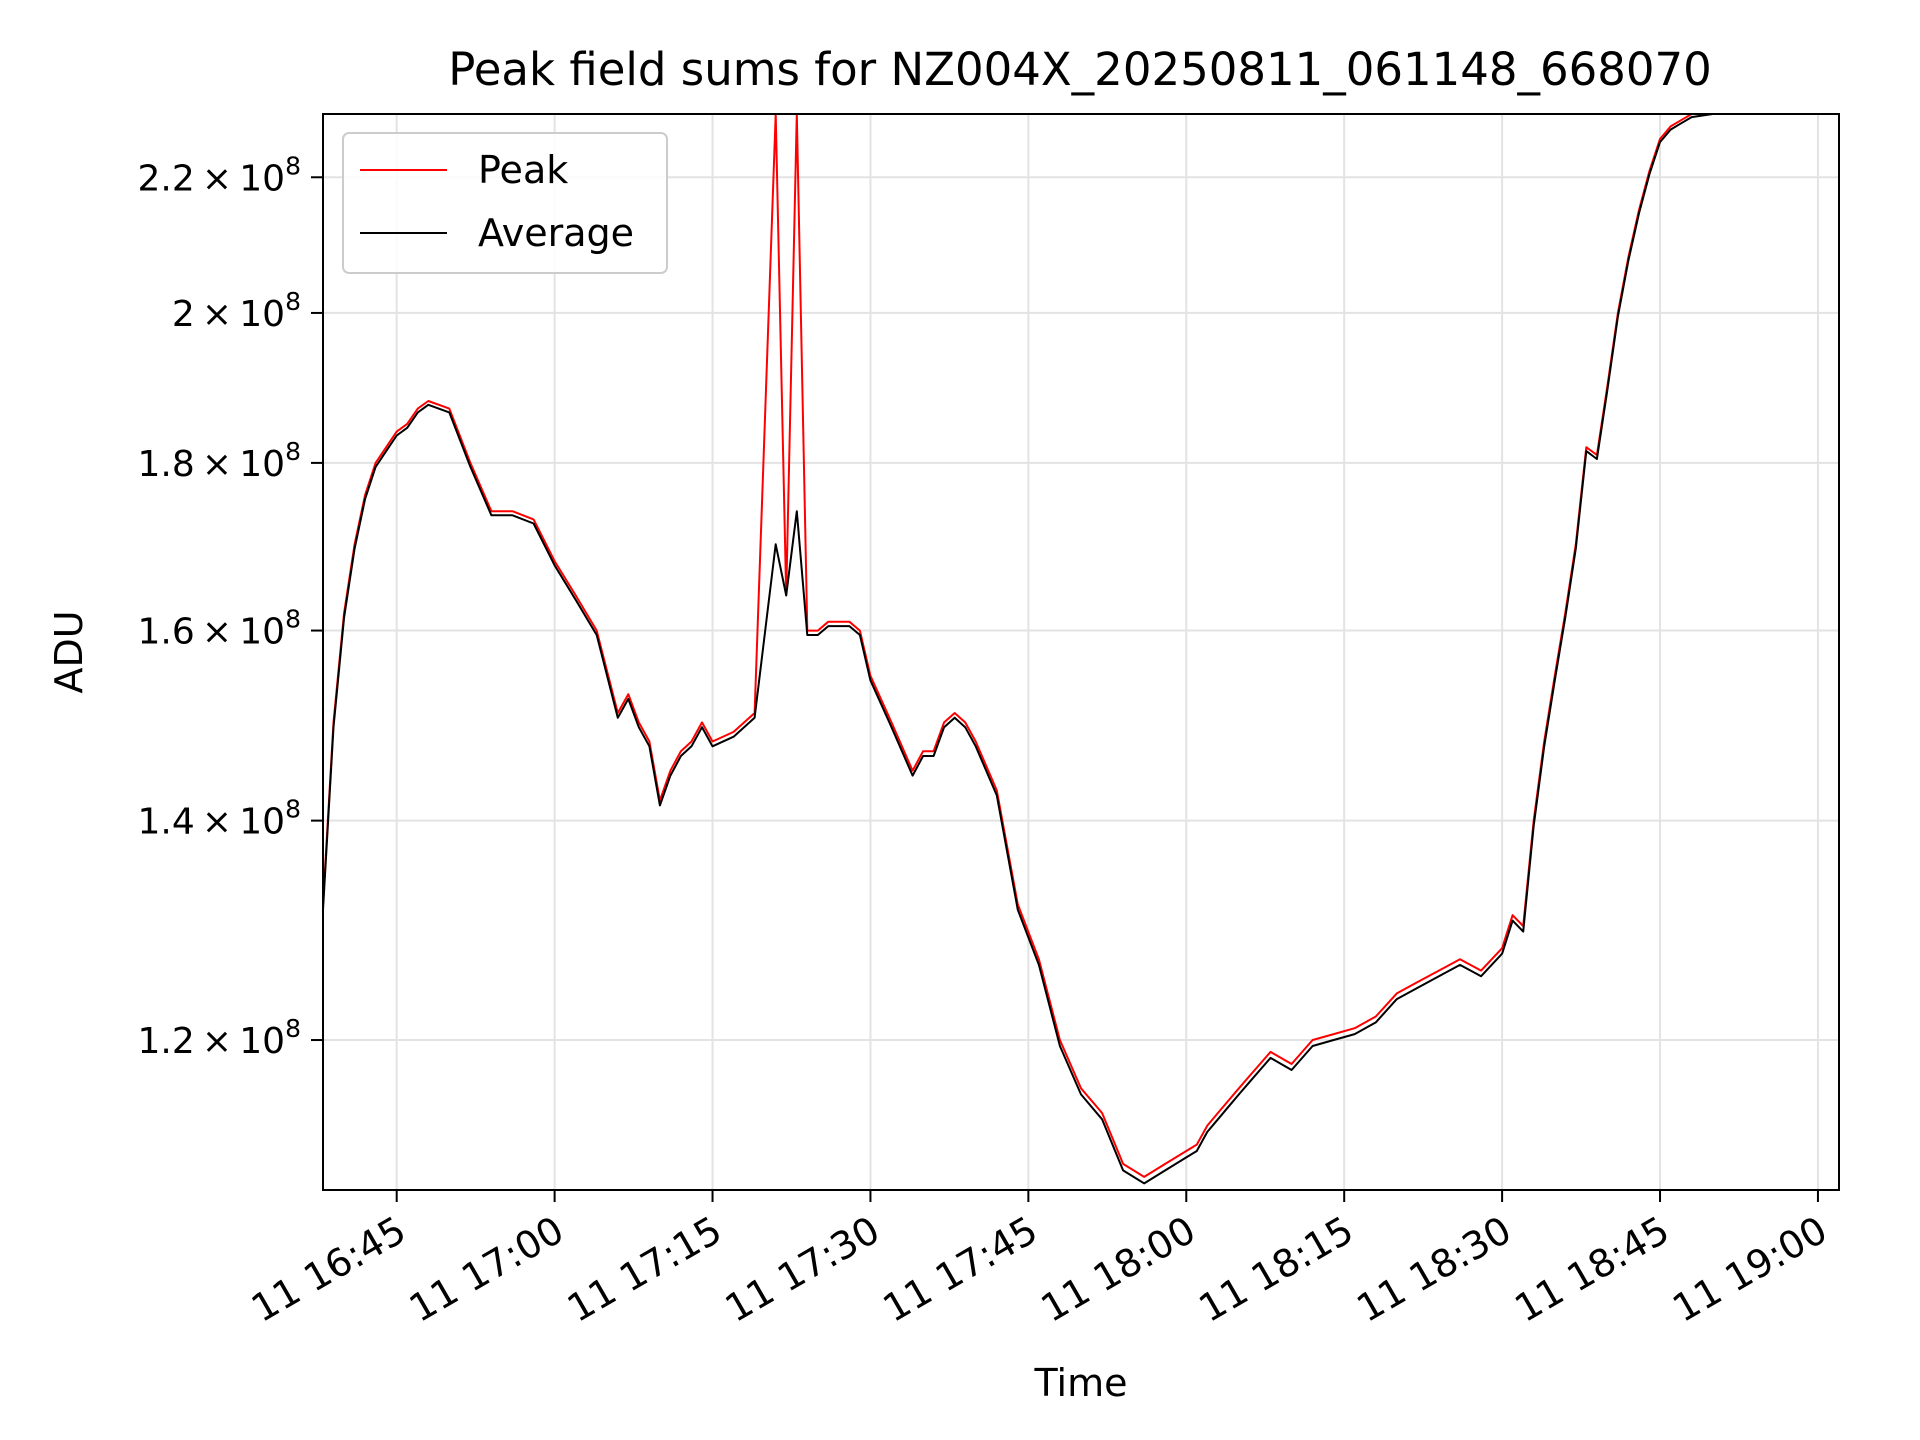 The image size is (1920, 1440). What do you see at coordinates (69, 651) in the screenshot?
I see `y-axis-label: ADU` at bounding box center [69, 651].